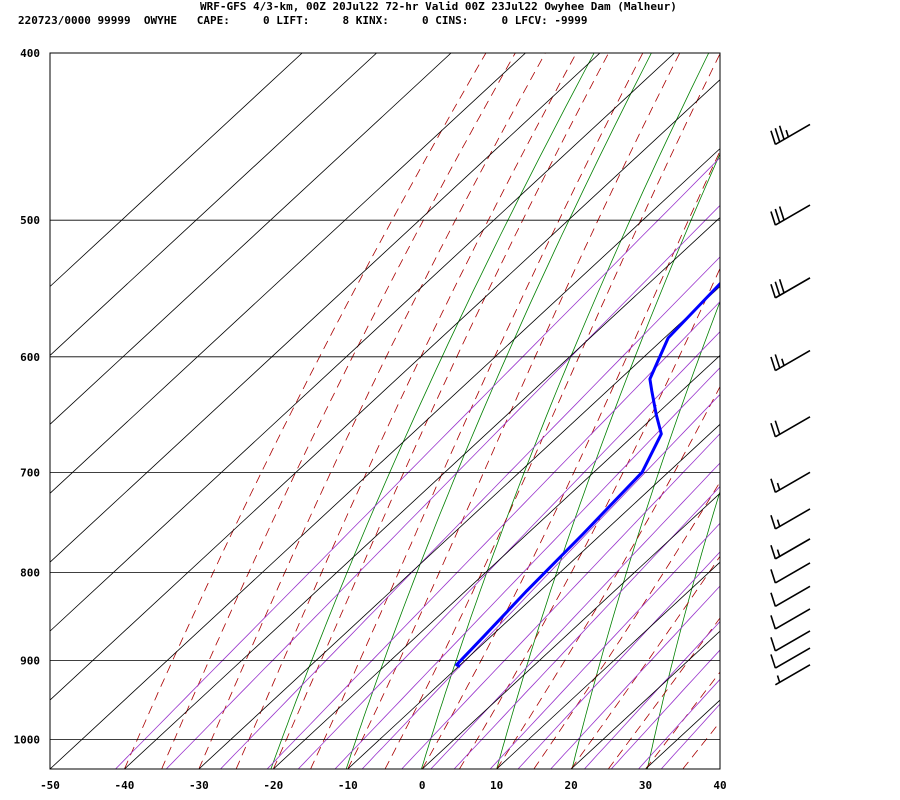 This screenshot has width=900, height=800. Describe the element at coordinates (838, 395) in the screenshot. I see `temperature-line` at that location.